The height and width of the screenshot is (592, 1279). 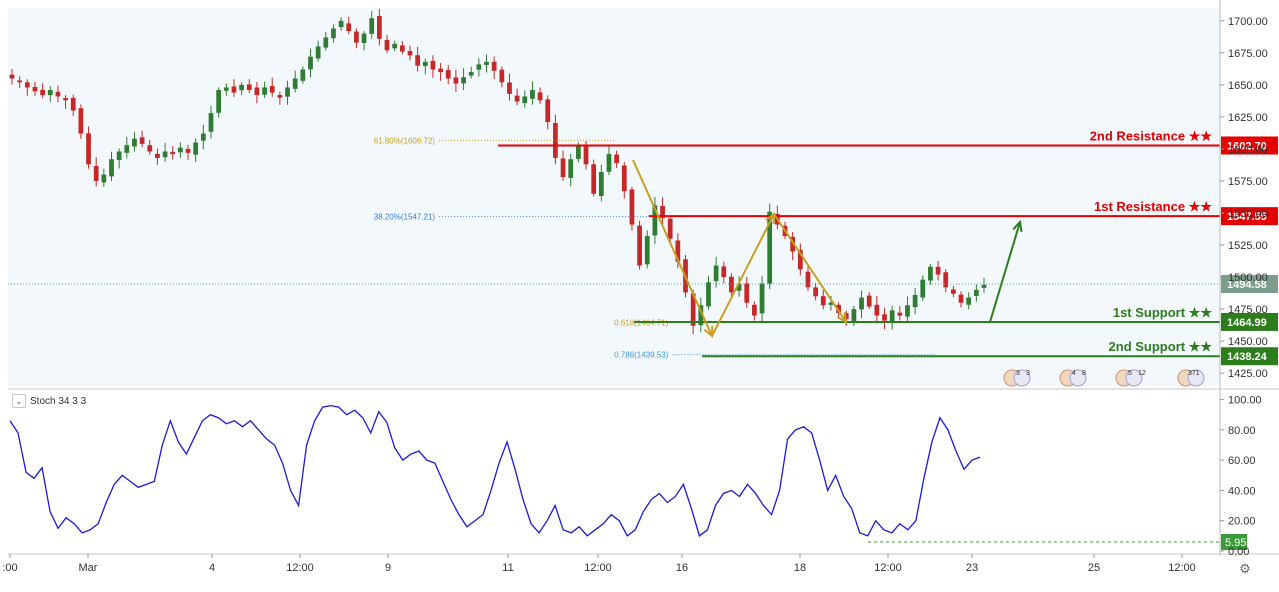 What do you see at coordinates (682, 568) in the screenshot?
I see `time-tick-label: 16` at bounding box center [682, 568].